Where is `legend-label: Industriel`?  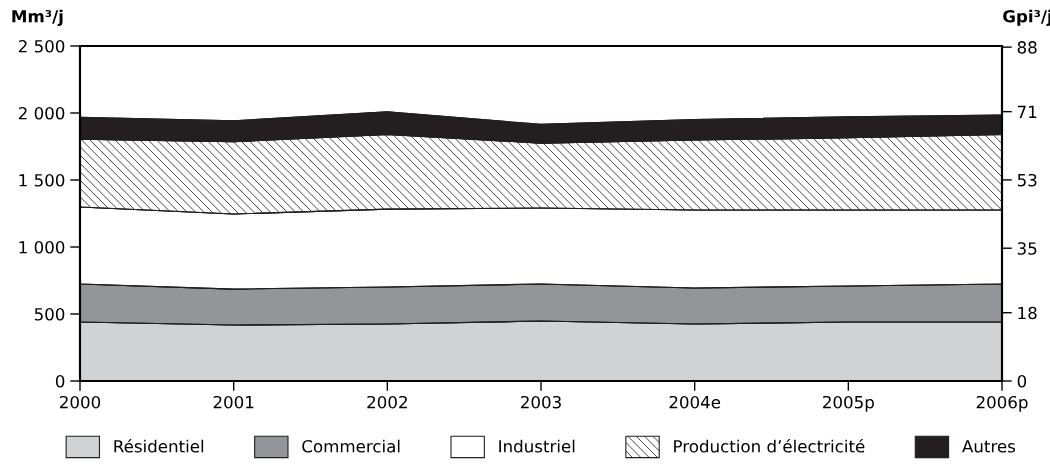 legend-label: Industriel is located at coordinates (537, 446).